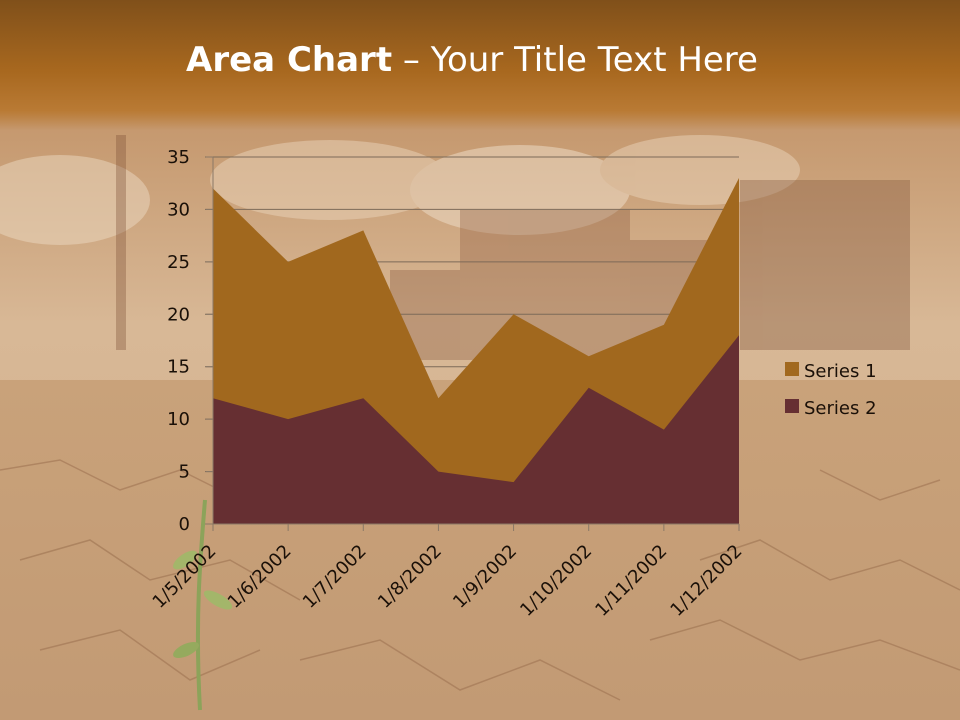  What do you see at coordinates (335, 577) in the screenshot?
I see `x-tick-label: 1/7/2002` at bounding box center [335, 577].